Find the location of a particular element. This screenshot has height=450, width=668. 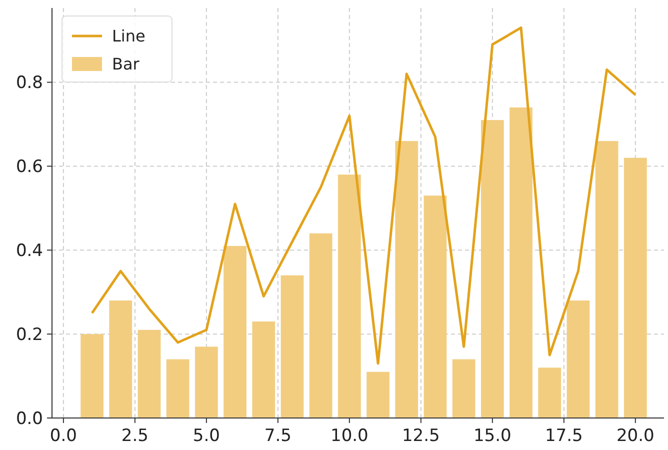

y-tick-label: 0.0 is located at coordinates (29, 418).